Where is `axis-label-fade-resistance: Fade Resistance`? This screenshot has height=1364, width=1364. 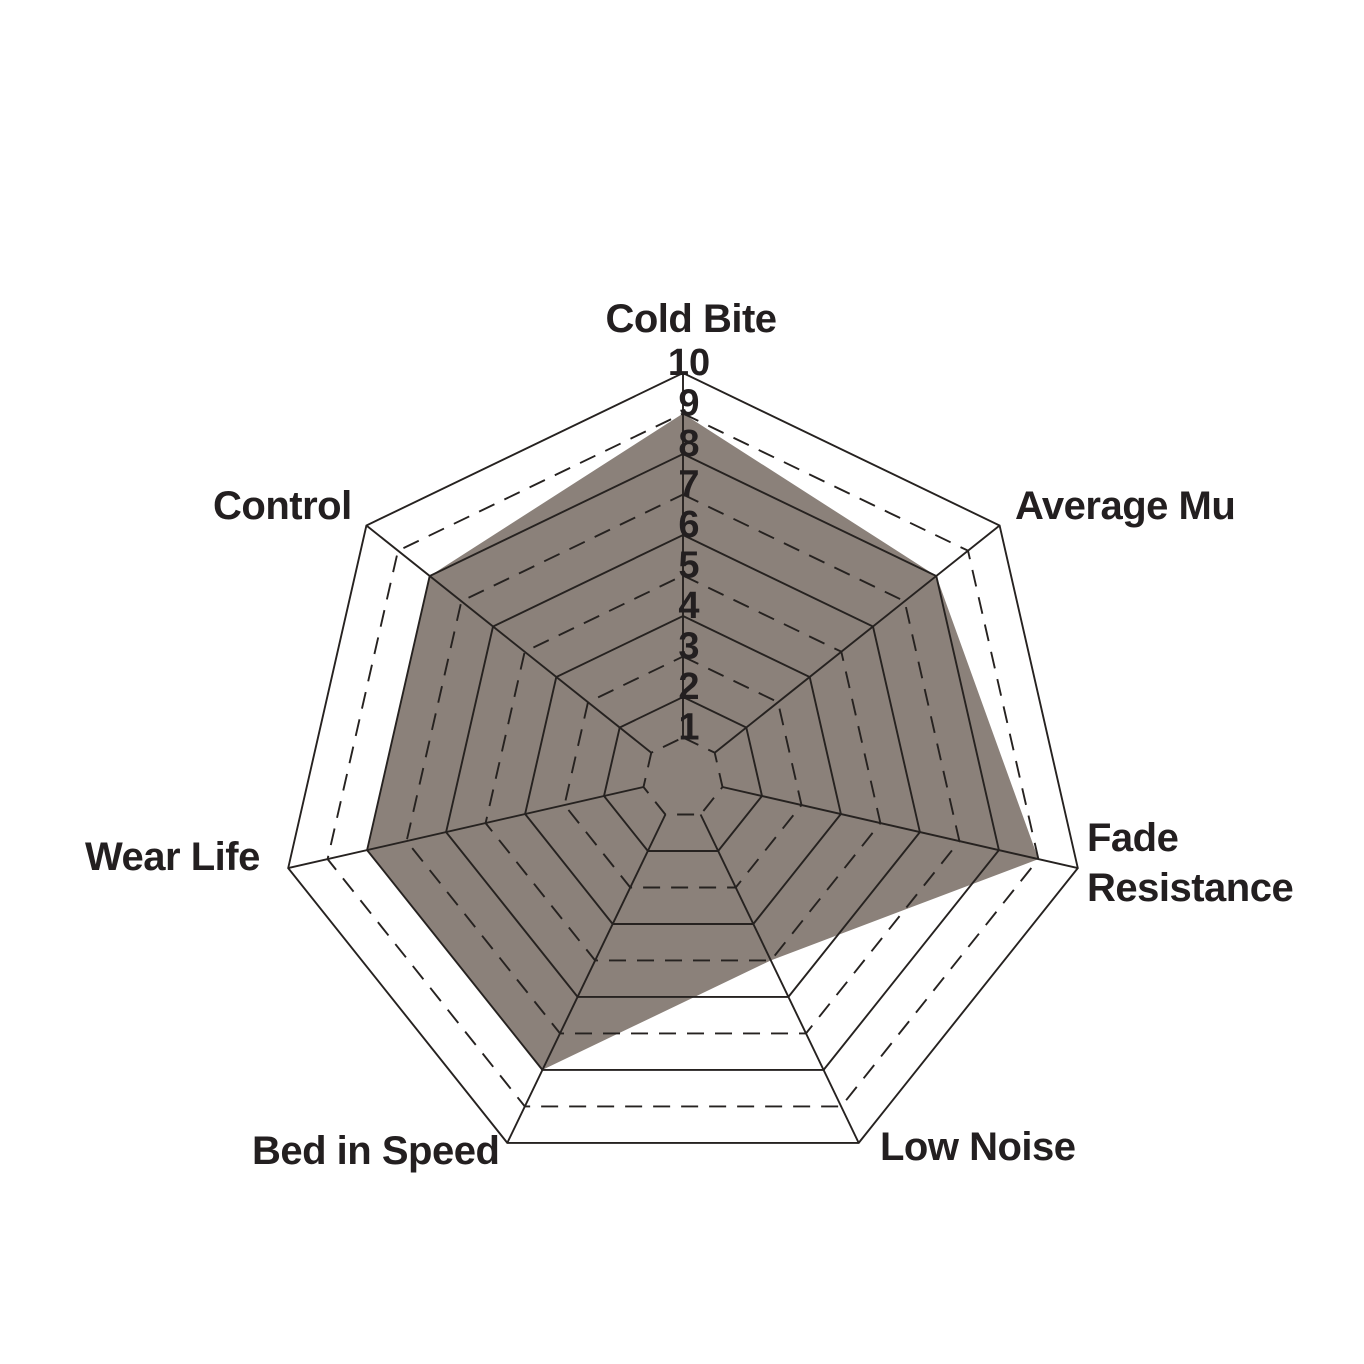
axis-label-fade-resistance: Fade Resistance is located at coordinates (1190, 863).